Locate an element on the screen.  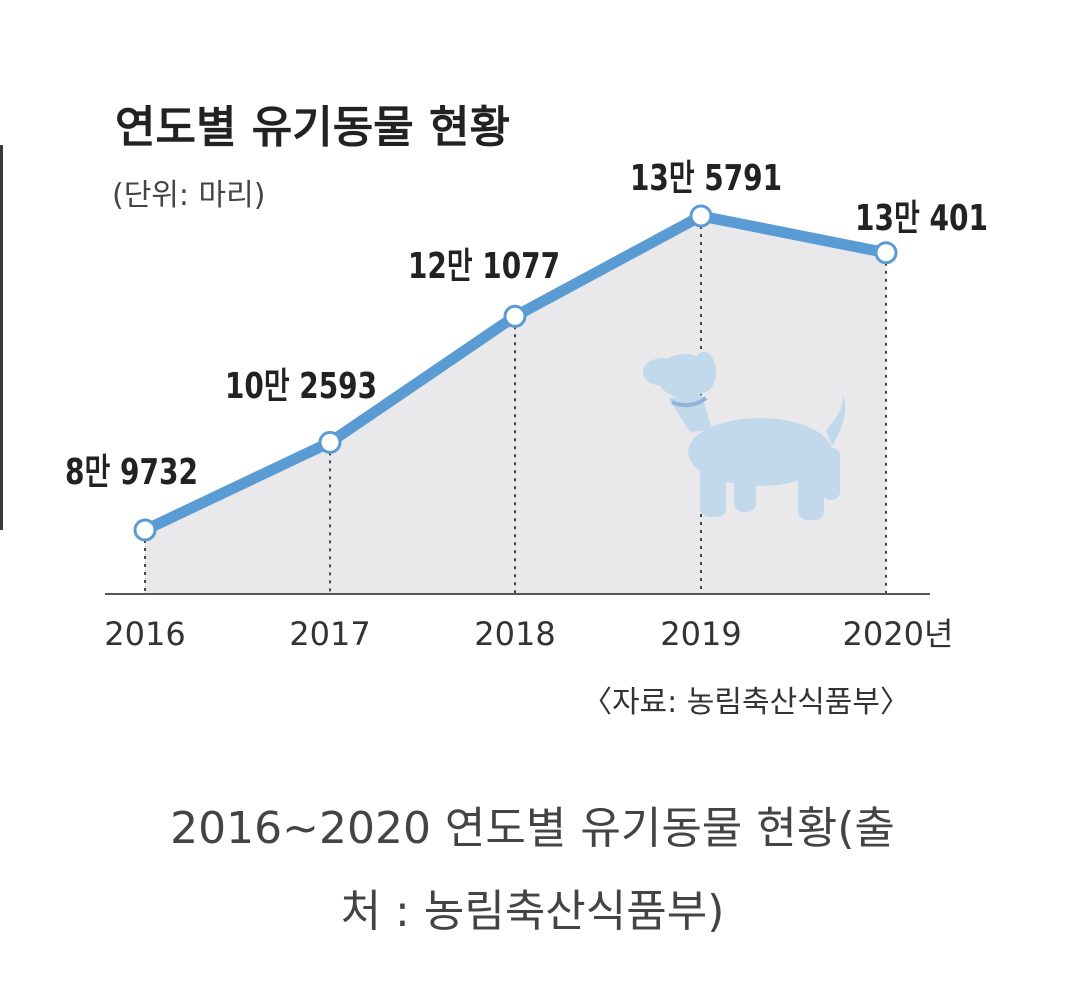
x-tick-label-3: 2019 is located at coordinates (700, 634).